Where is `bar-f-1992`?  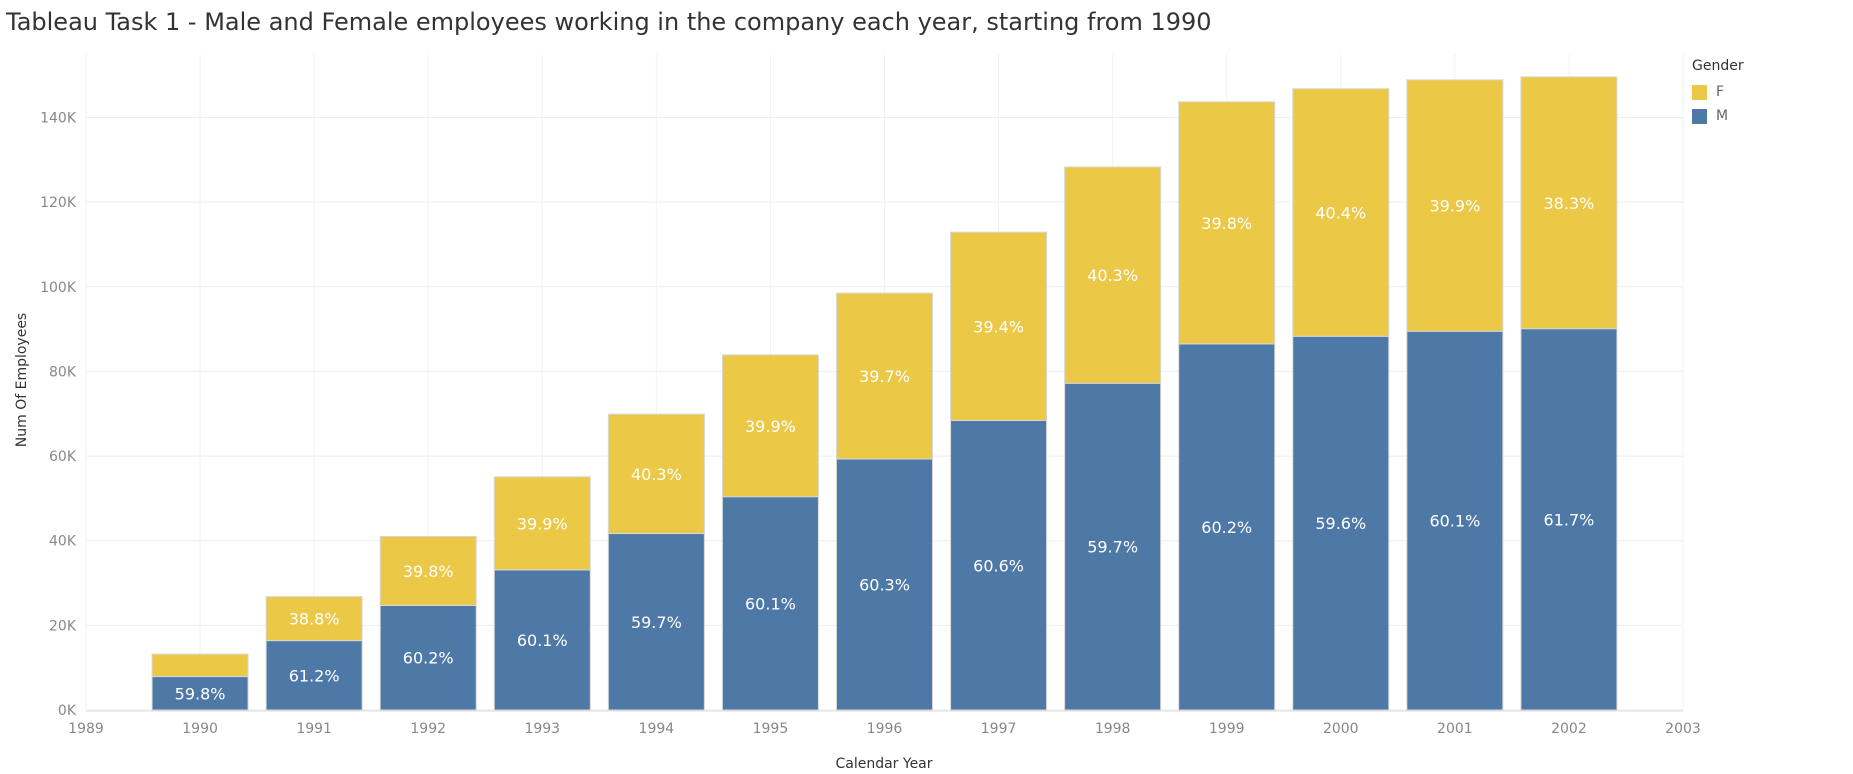 bar-f-1992 is located at coordinates (428, 570).